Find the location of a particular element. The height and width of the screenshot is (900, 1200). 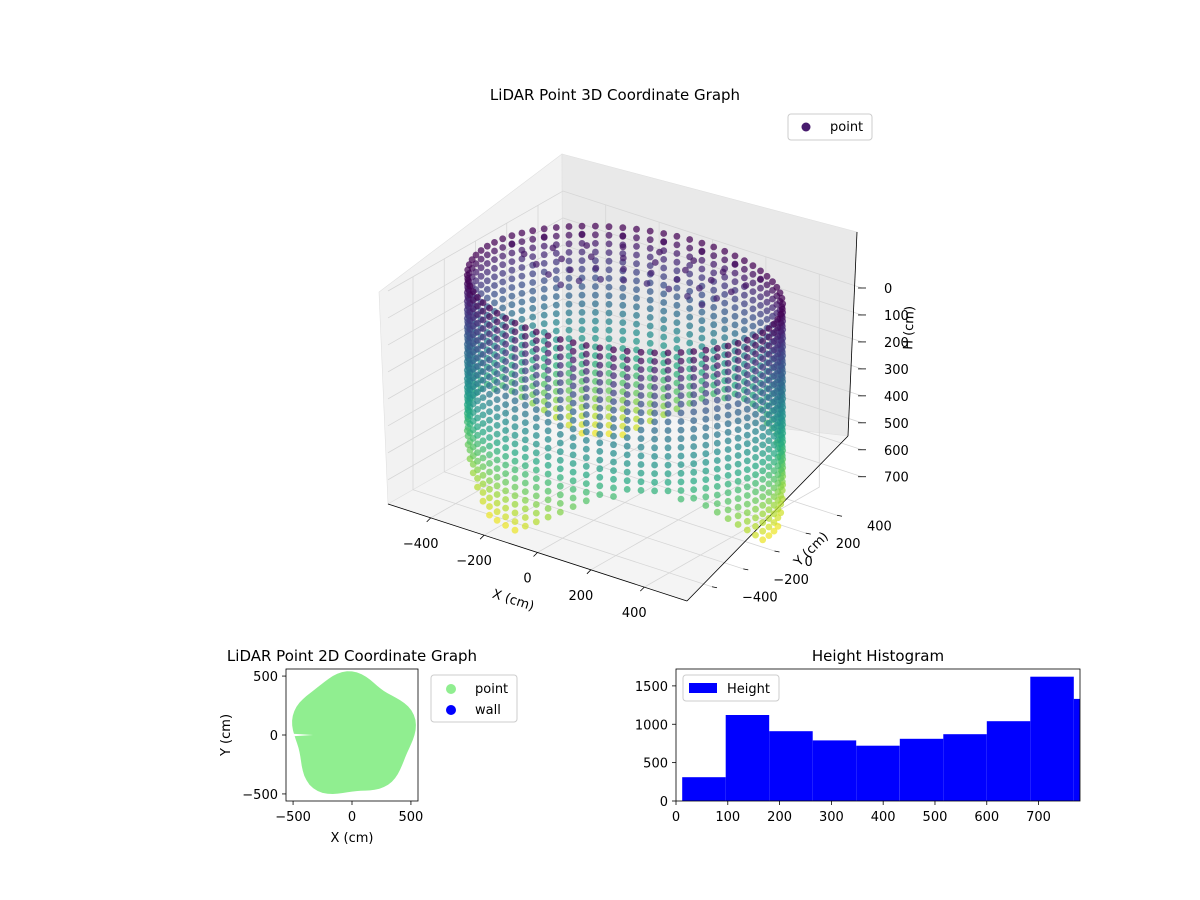

2d-legend-label-wall: wall is located at coordinates (488, 710).